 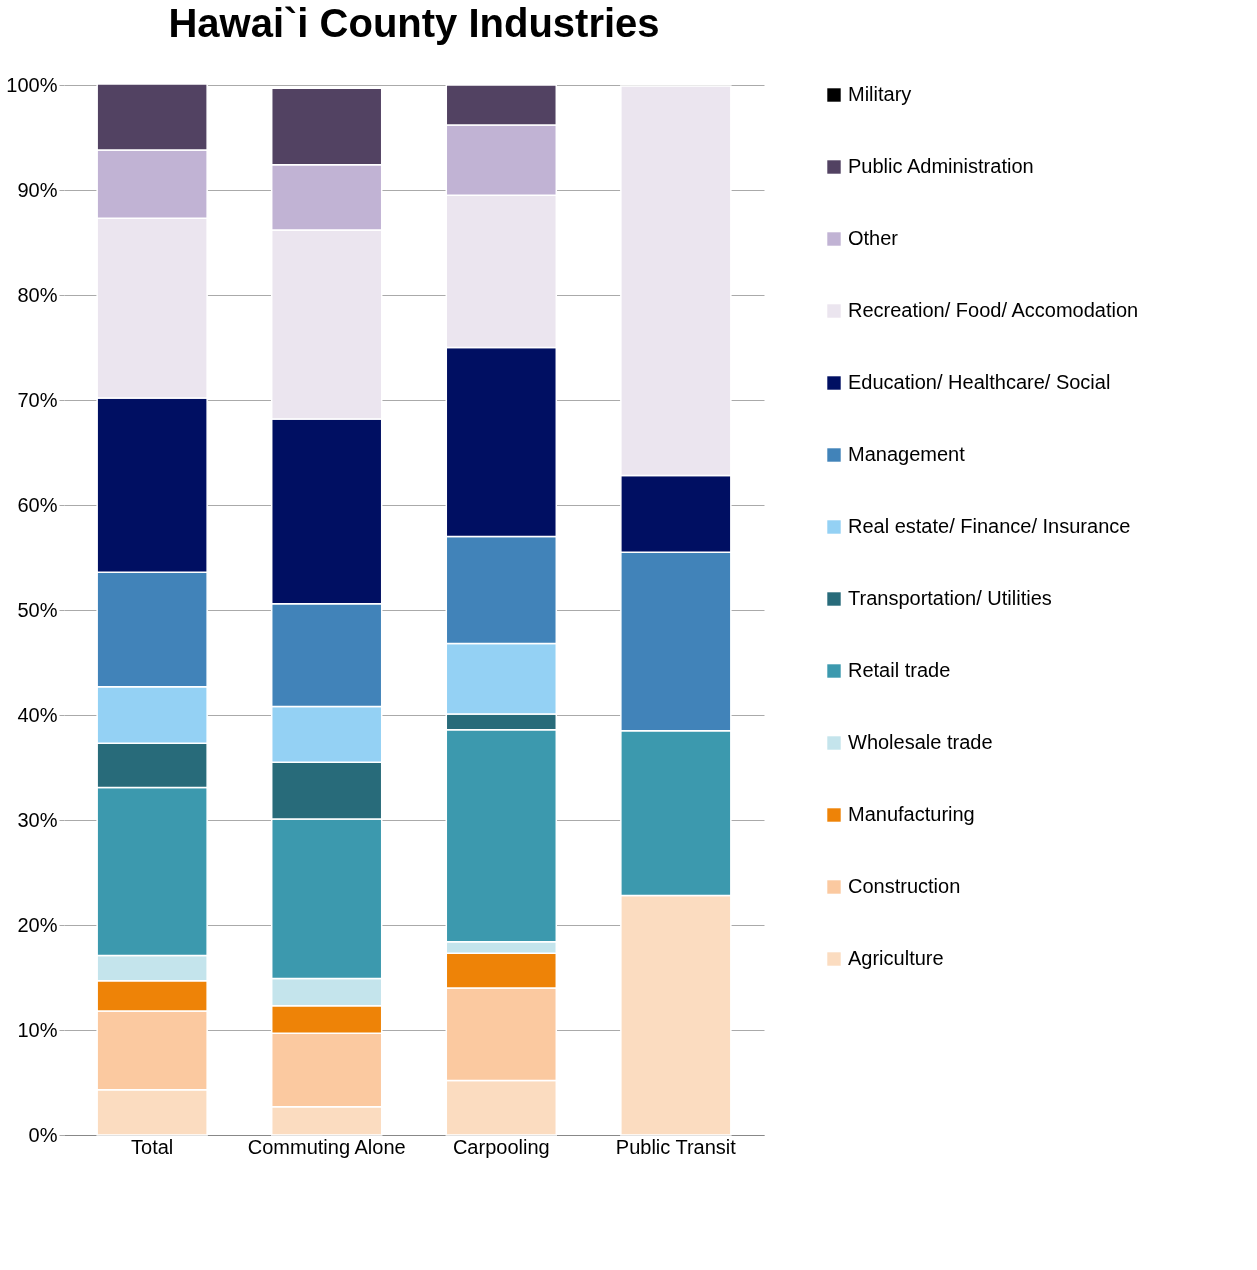 I want to click on legend-label: Manufacturing, so click(x=911, y=814).